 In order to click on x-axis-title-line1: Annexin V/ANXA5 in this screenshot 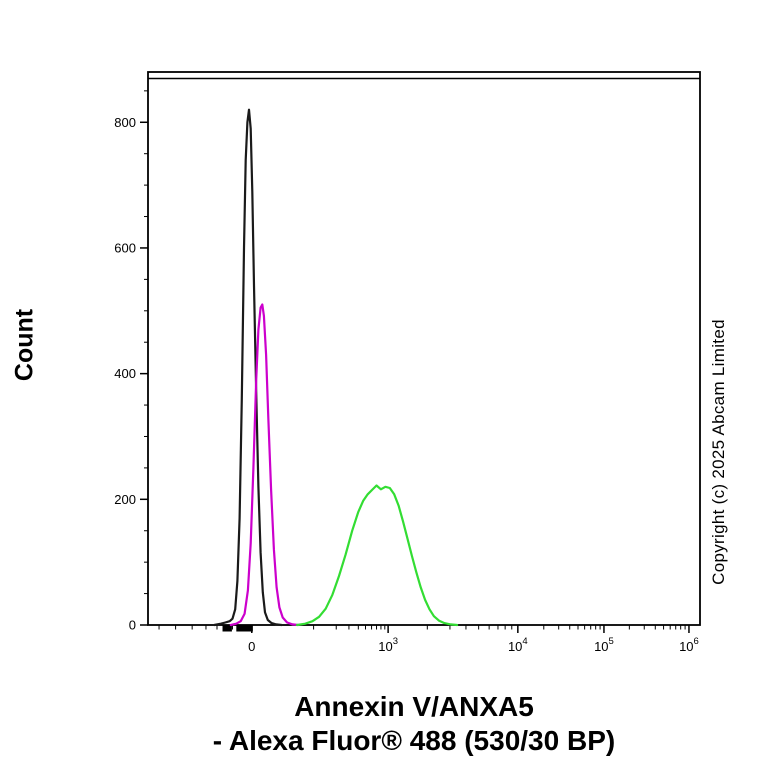, I will do `click(414, 706)`.